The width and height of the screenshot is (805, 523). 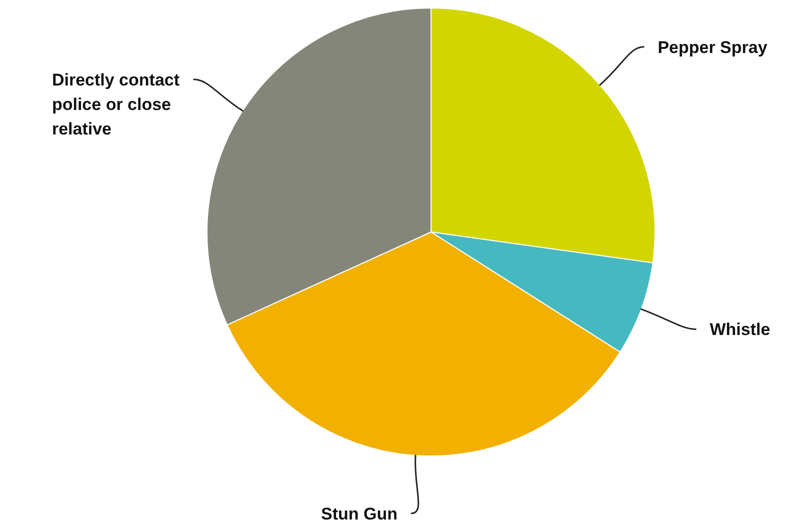 What do you see at coordinates (359, 513) in the screenshot?
I see `slice-label: Stun Gun` at bounding box center [359, 513].